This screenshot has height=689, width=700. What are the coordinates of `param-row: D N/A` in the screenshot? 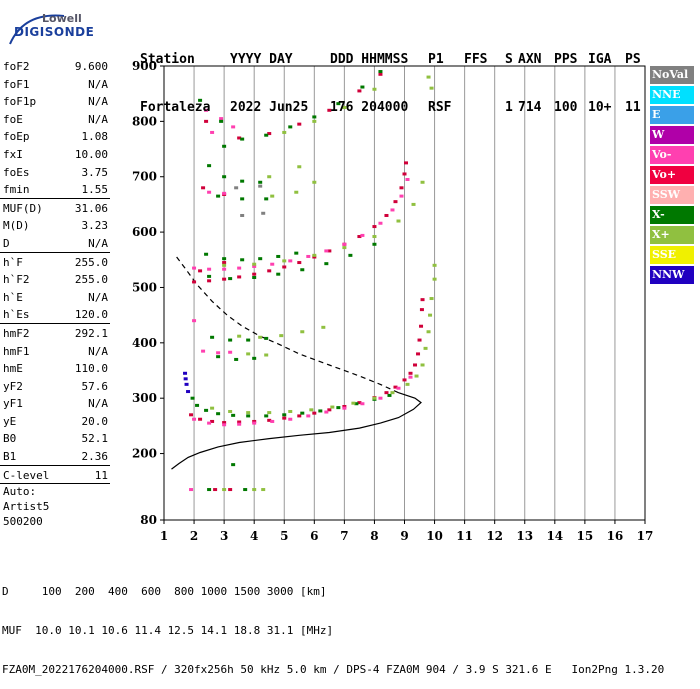 It's located at (55, 244).